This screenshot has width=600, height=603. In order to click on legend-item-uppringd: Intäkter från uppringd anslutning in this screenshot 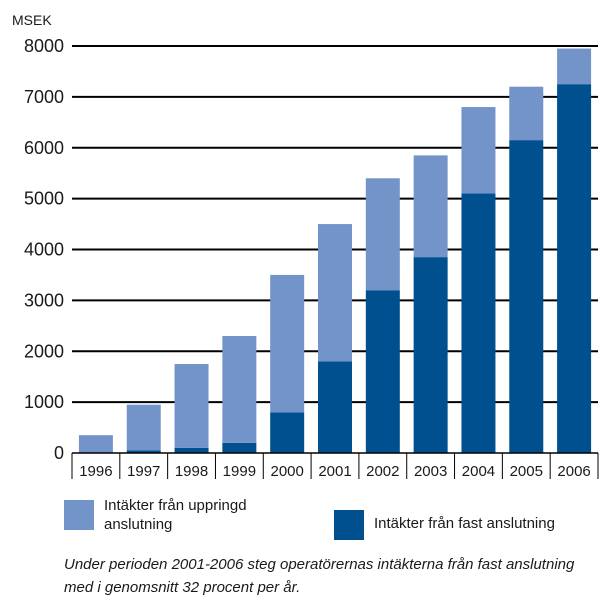, I will do `click(179, 515)`.